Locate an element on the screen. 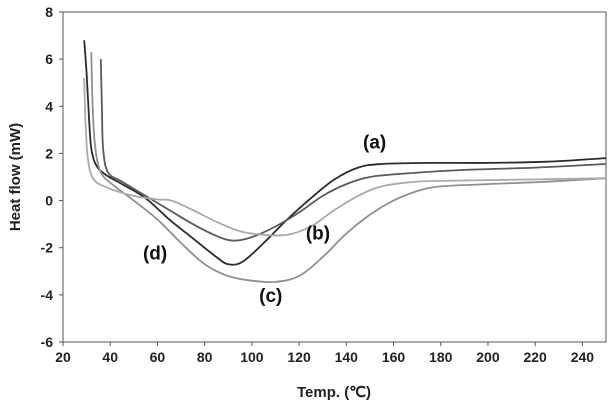 Image resolution: width=616 pixels, height=407 pixels. x-tick-label: 120 is located at coordinates (299, 357).